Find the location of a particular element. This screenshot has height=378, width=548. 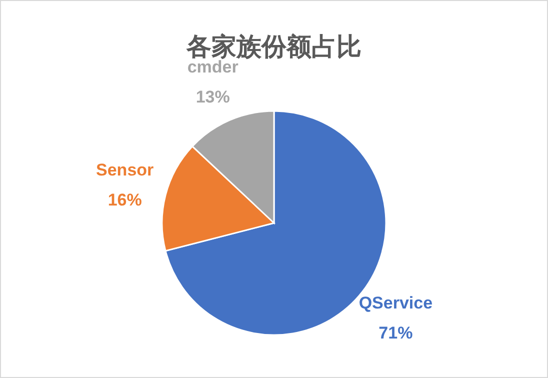

data-label: 16% is located at coordinates (125, 200).